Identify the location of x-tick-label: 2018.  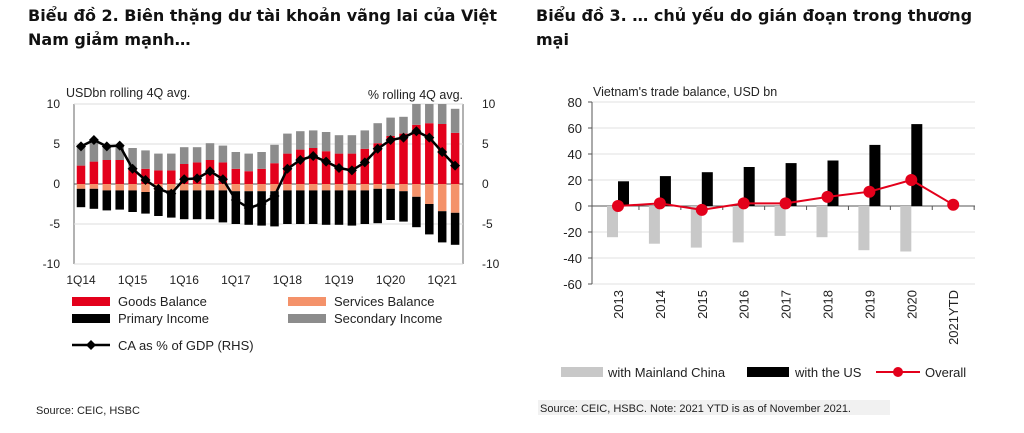
(828, 304).